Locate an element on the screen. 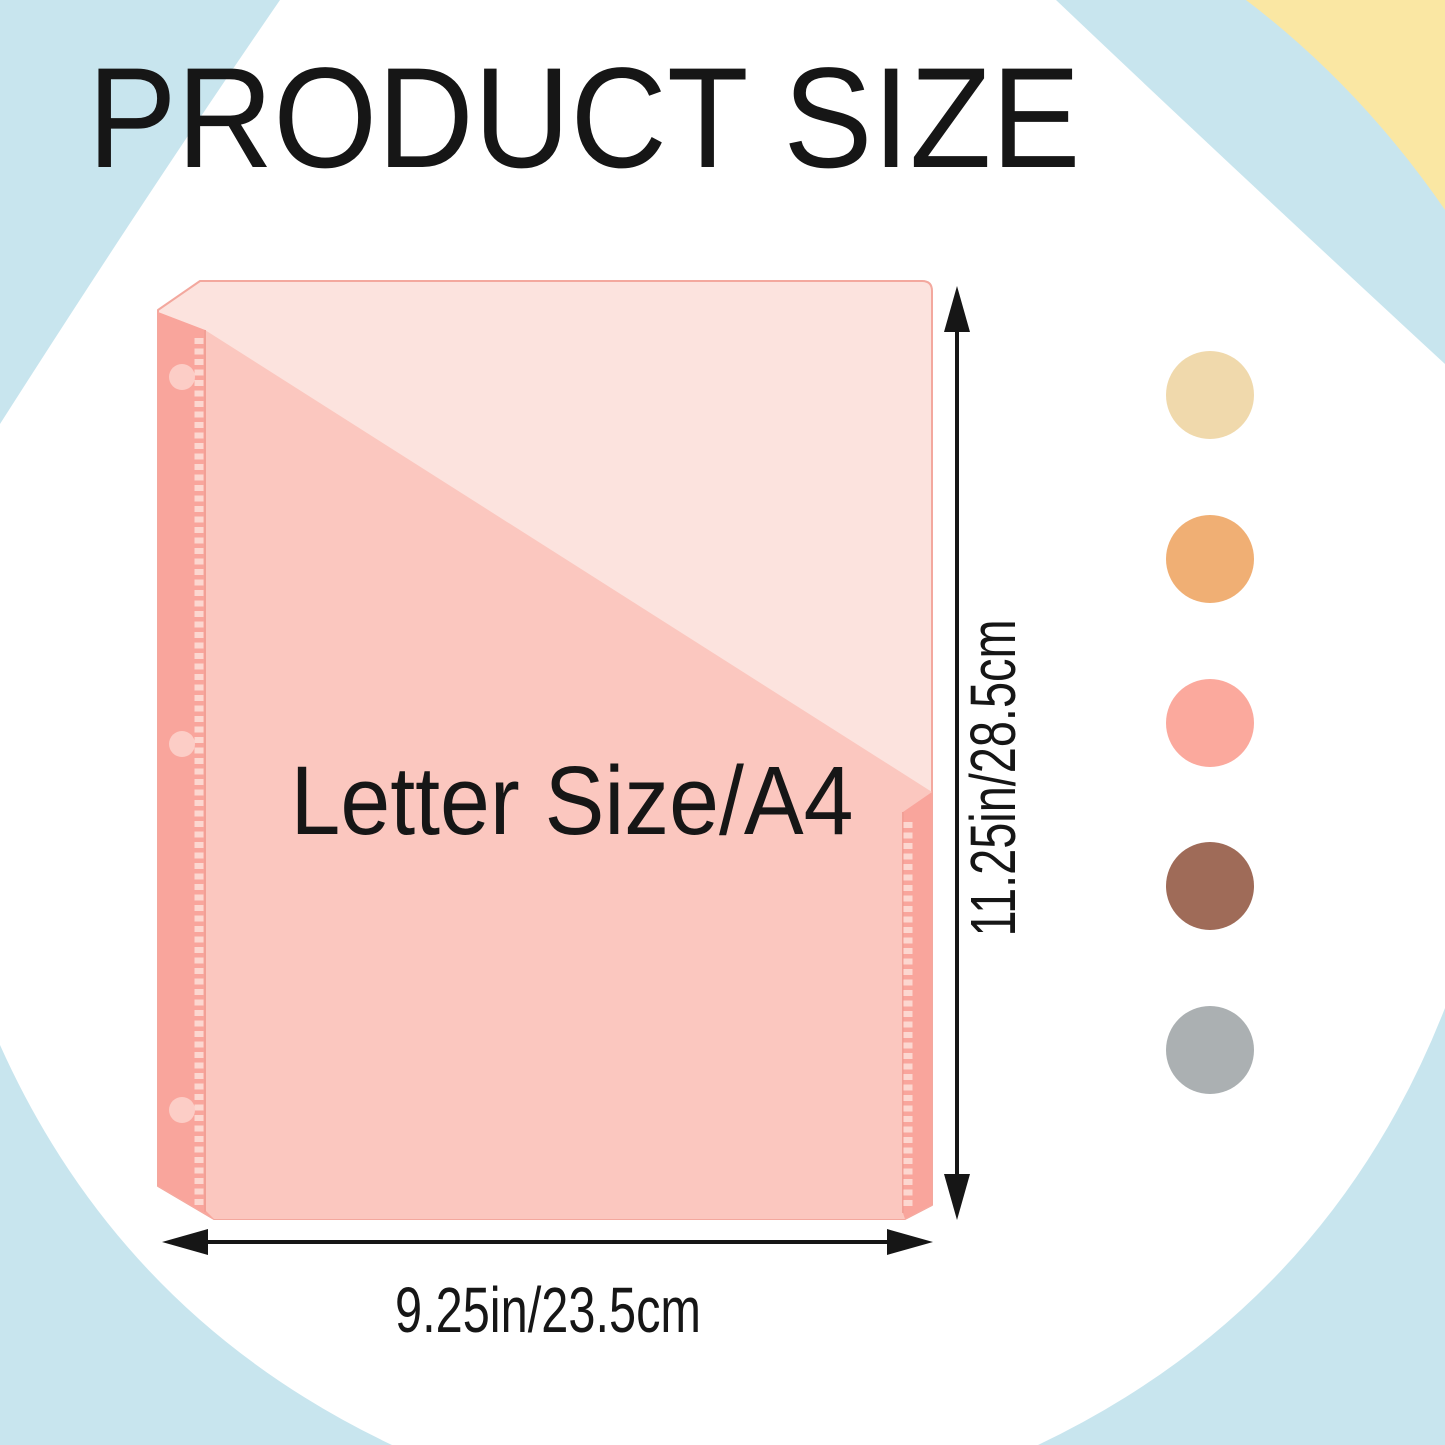 This screenshot has width=1445, height=1445. binder-hole-top is located at coordinates (182, 377).